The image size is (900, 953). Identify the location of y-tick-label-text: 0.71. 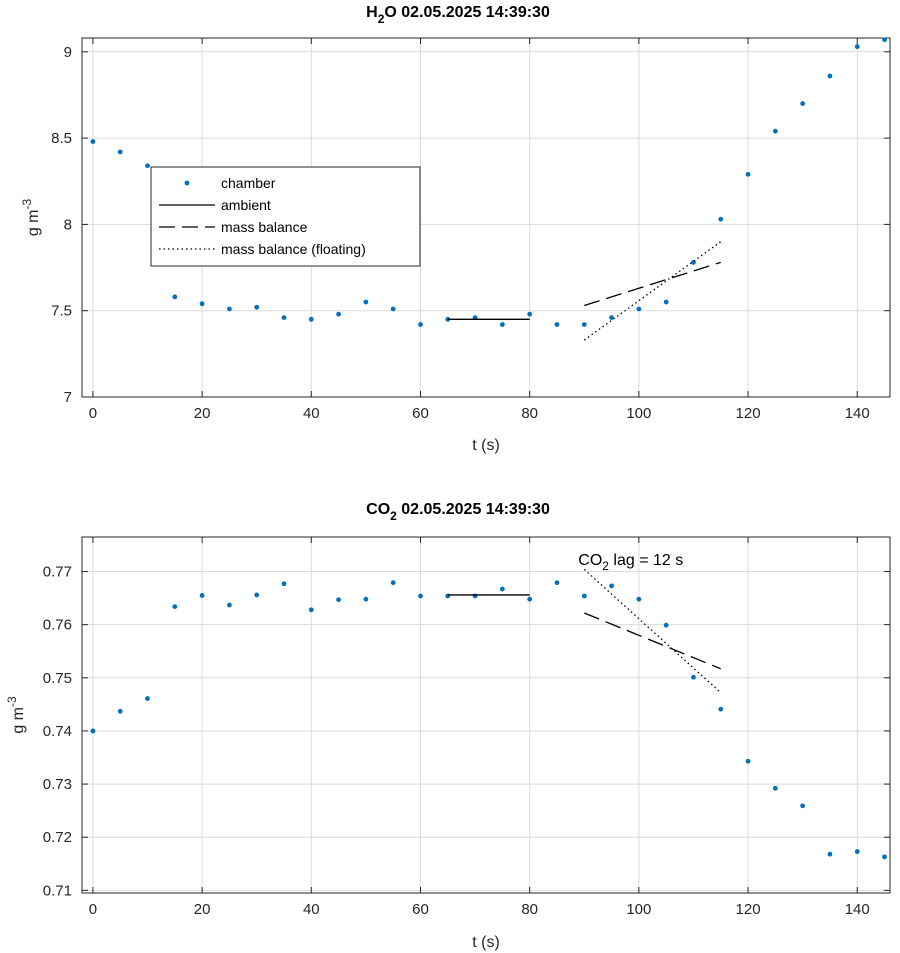
(57, 890).